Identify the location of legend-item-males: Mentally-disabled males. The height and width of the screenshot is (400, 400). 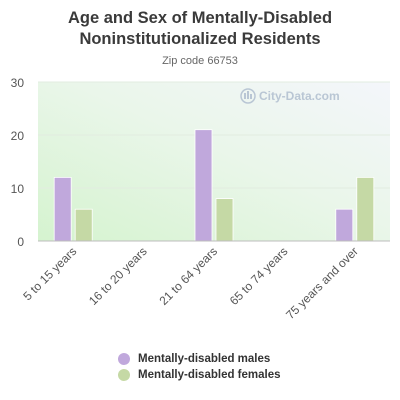
(199, 358).